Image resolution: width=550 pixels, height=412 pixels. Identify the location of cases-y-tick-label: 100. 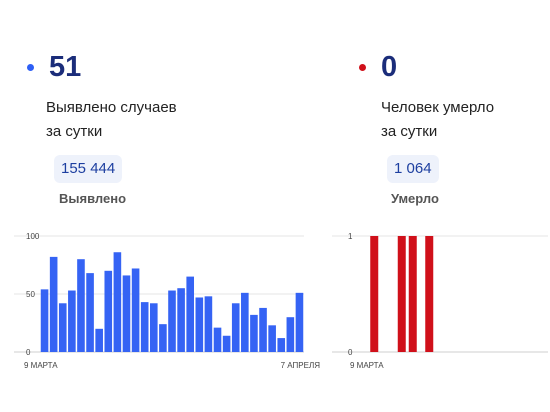
(33, 236).